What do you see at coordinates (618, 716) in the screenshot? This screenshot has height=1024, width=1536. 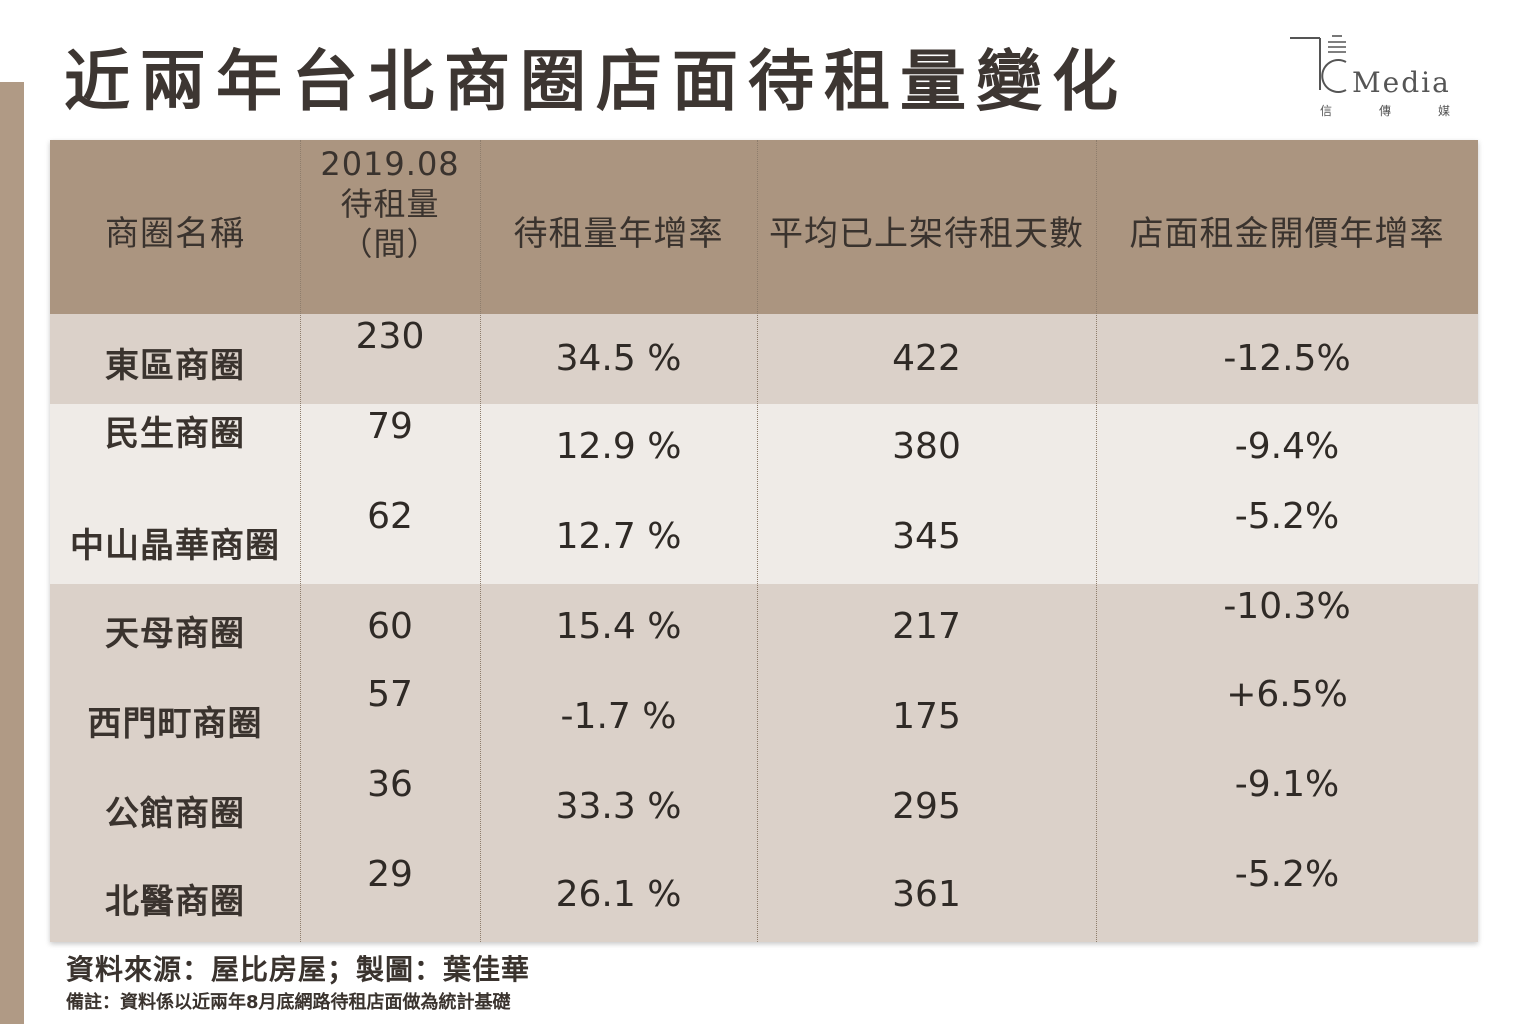 I see `vacancy-growth: -1.7 %` at bounding box center [618, 716].